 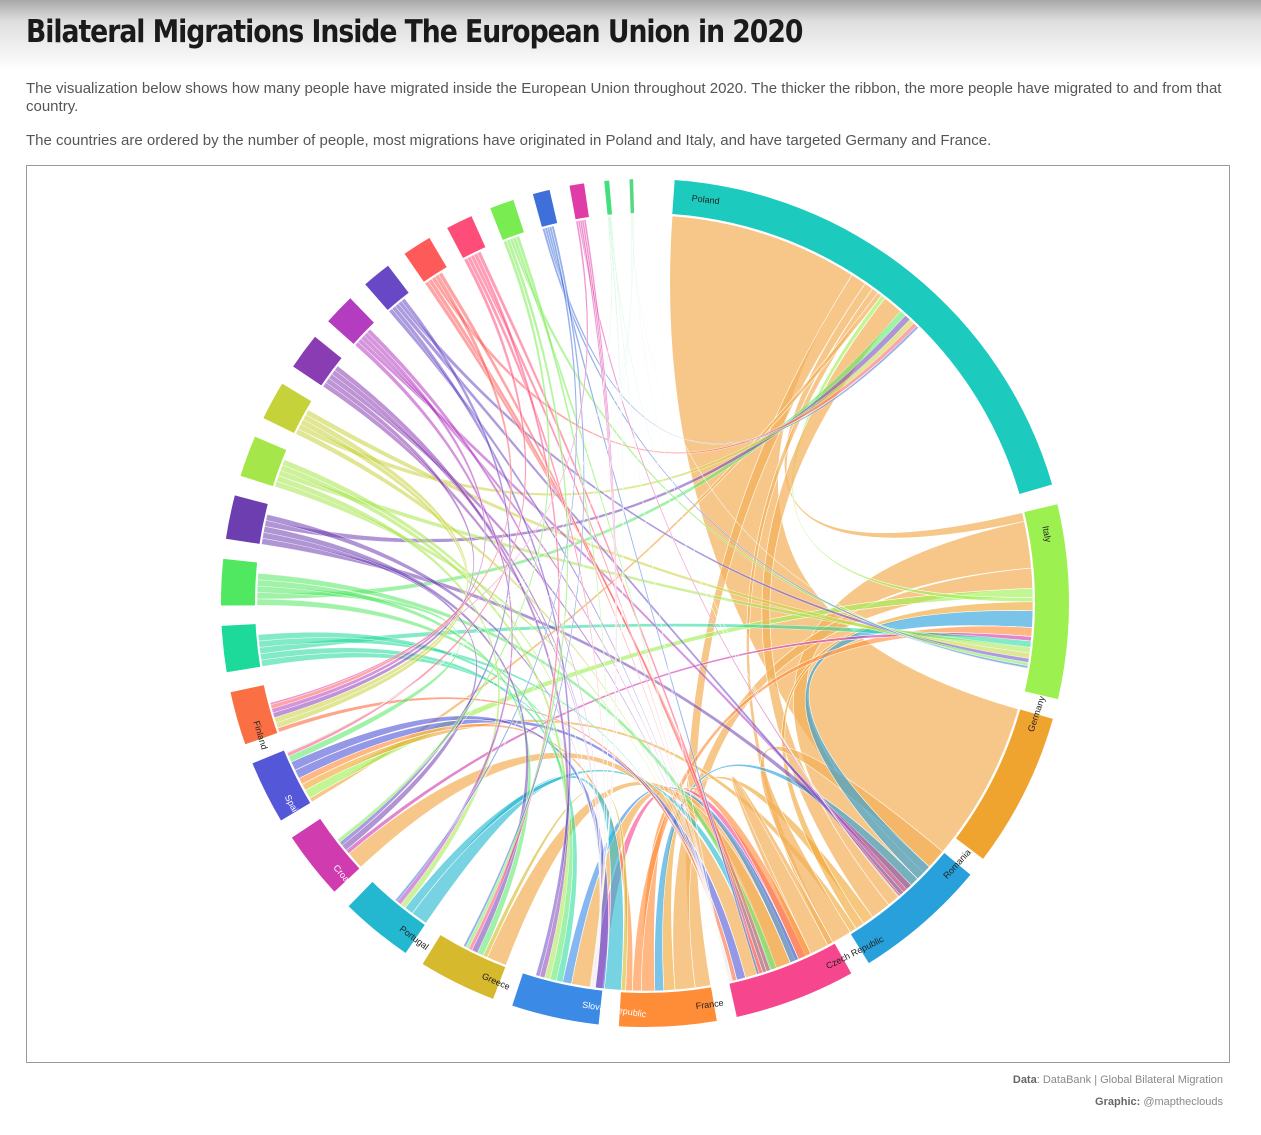 I want to click on ribbon-poland-to-italy, so click(x=904, y=411).